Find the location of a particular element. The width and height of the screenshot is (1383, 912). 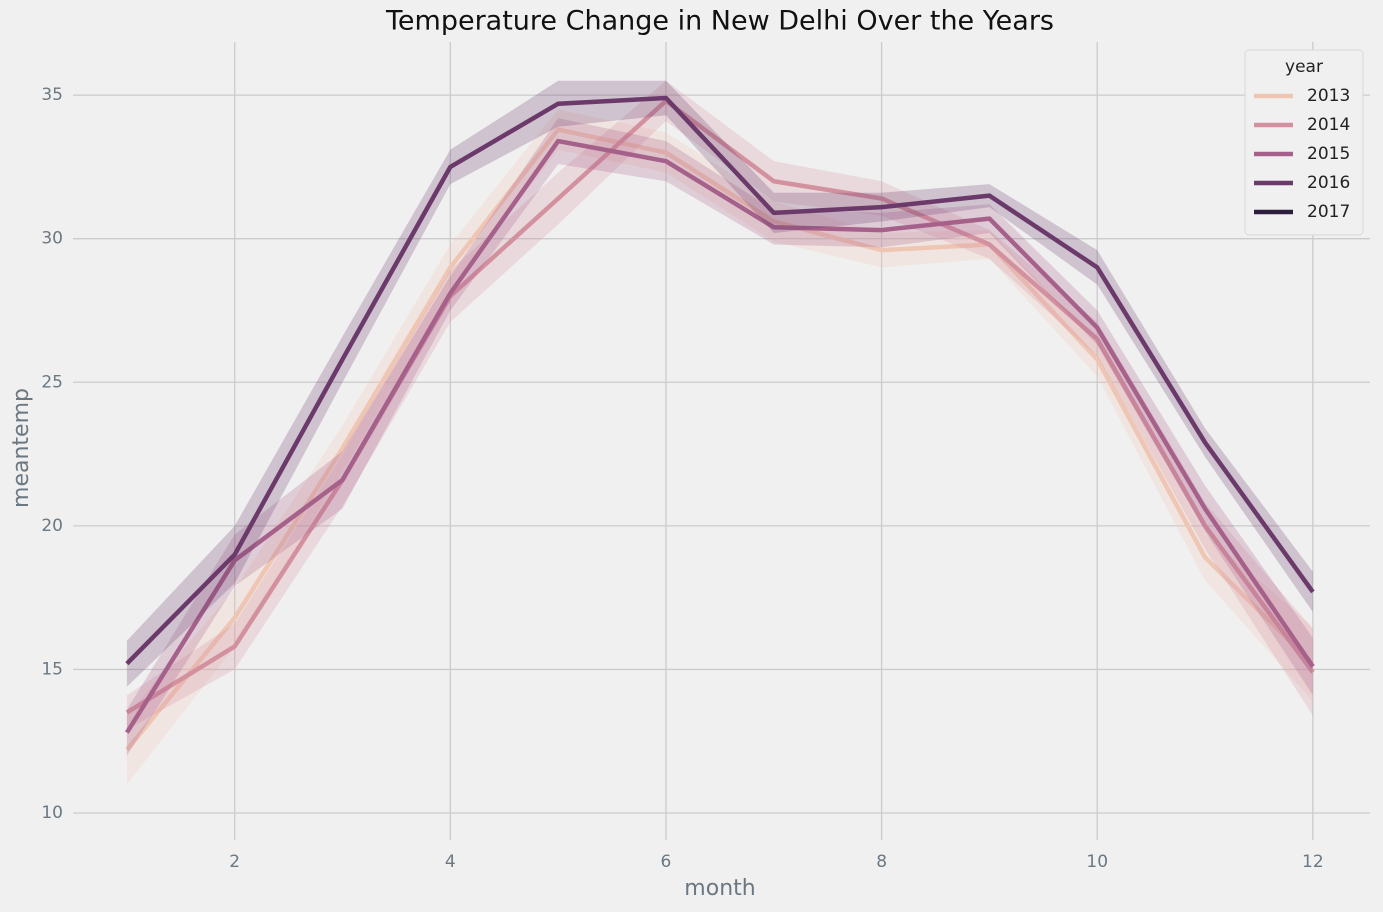

y-tick-label: 25 is located at coordinates (52, 382).